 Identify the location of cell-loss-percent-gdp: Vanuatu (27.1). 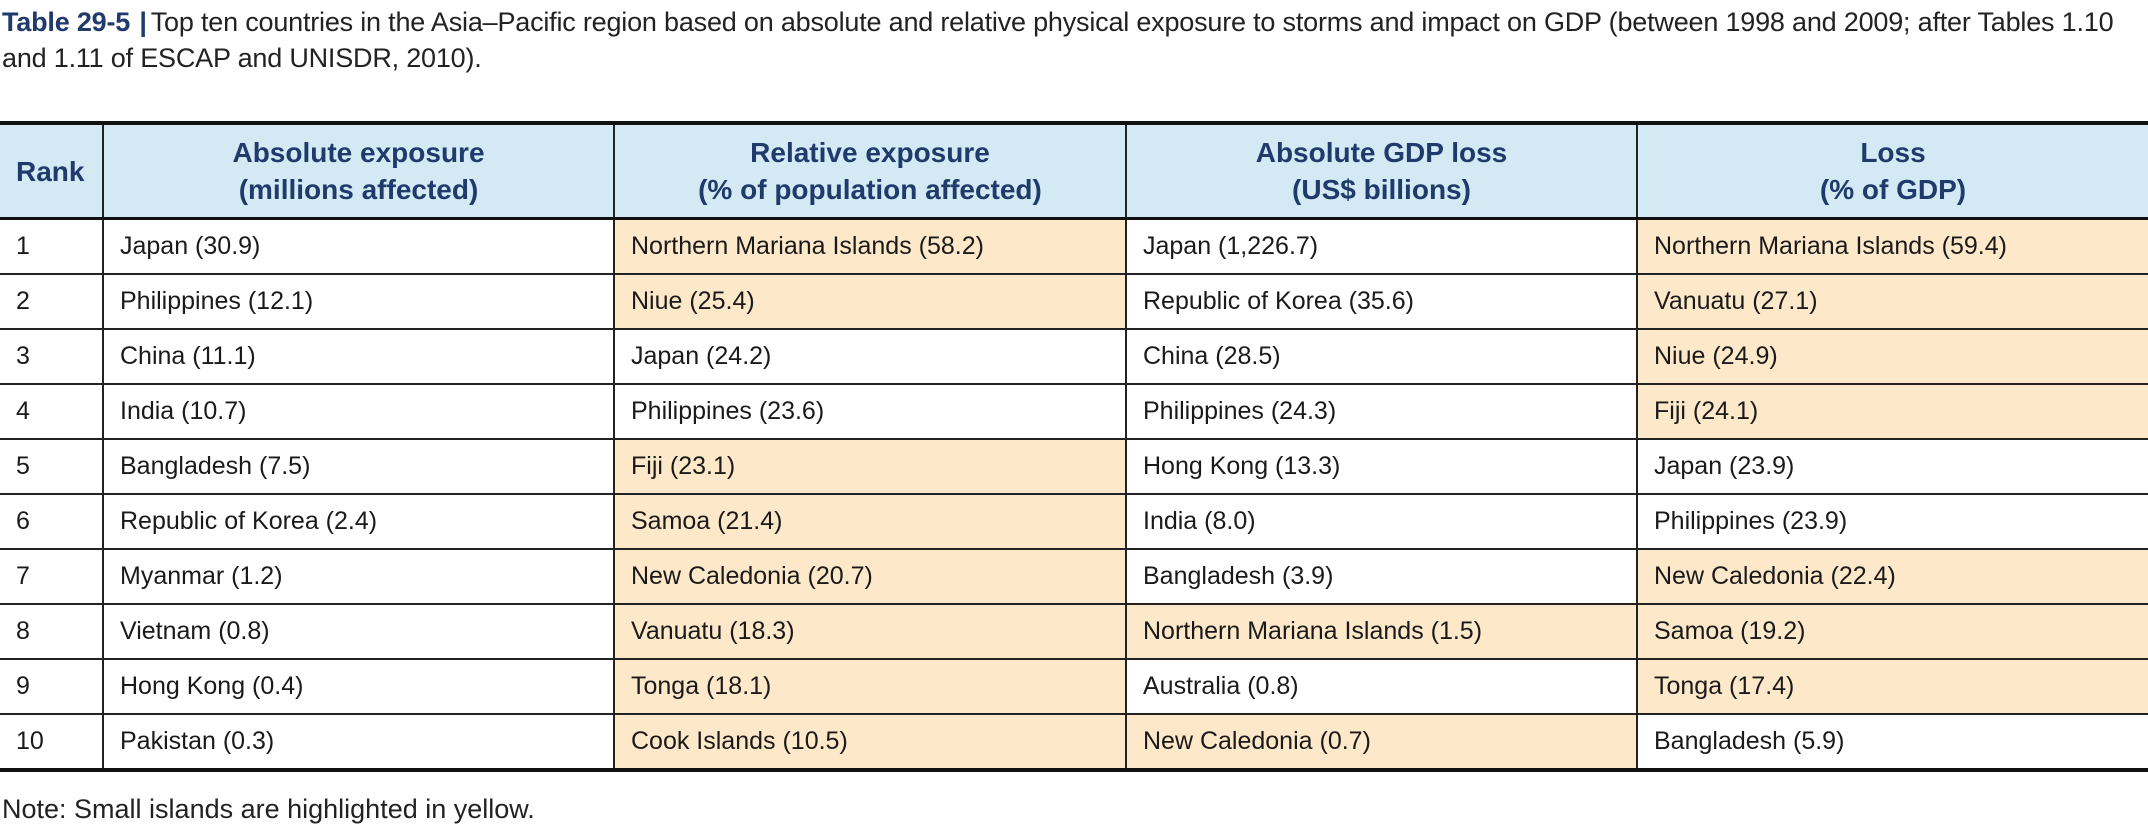
(1892, 301).